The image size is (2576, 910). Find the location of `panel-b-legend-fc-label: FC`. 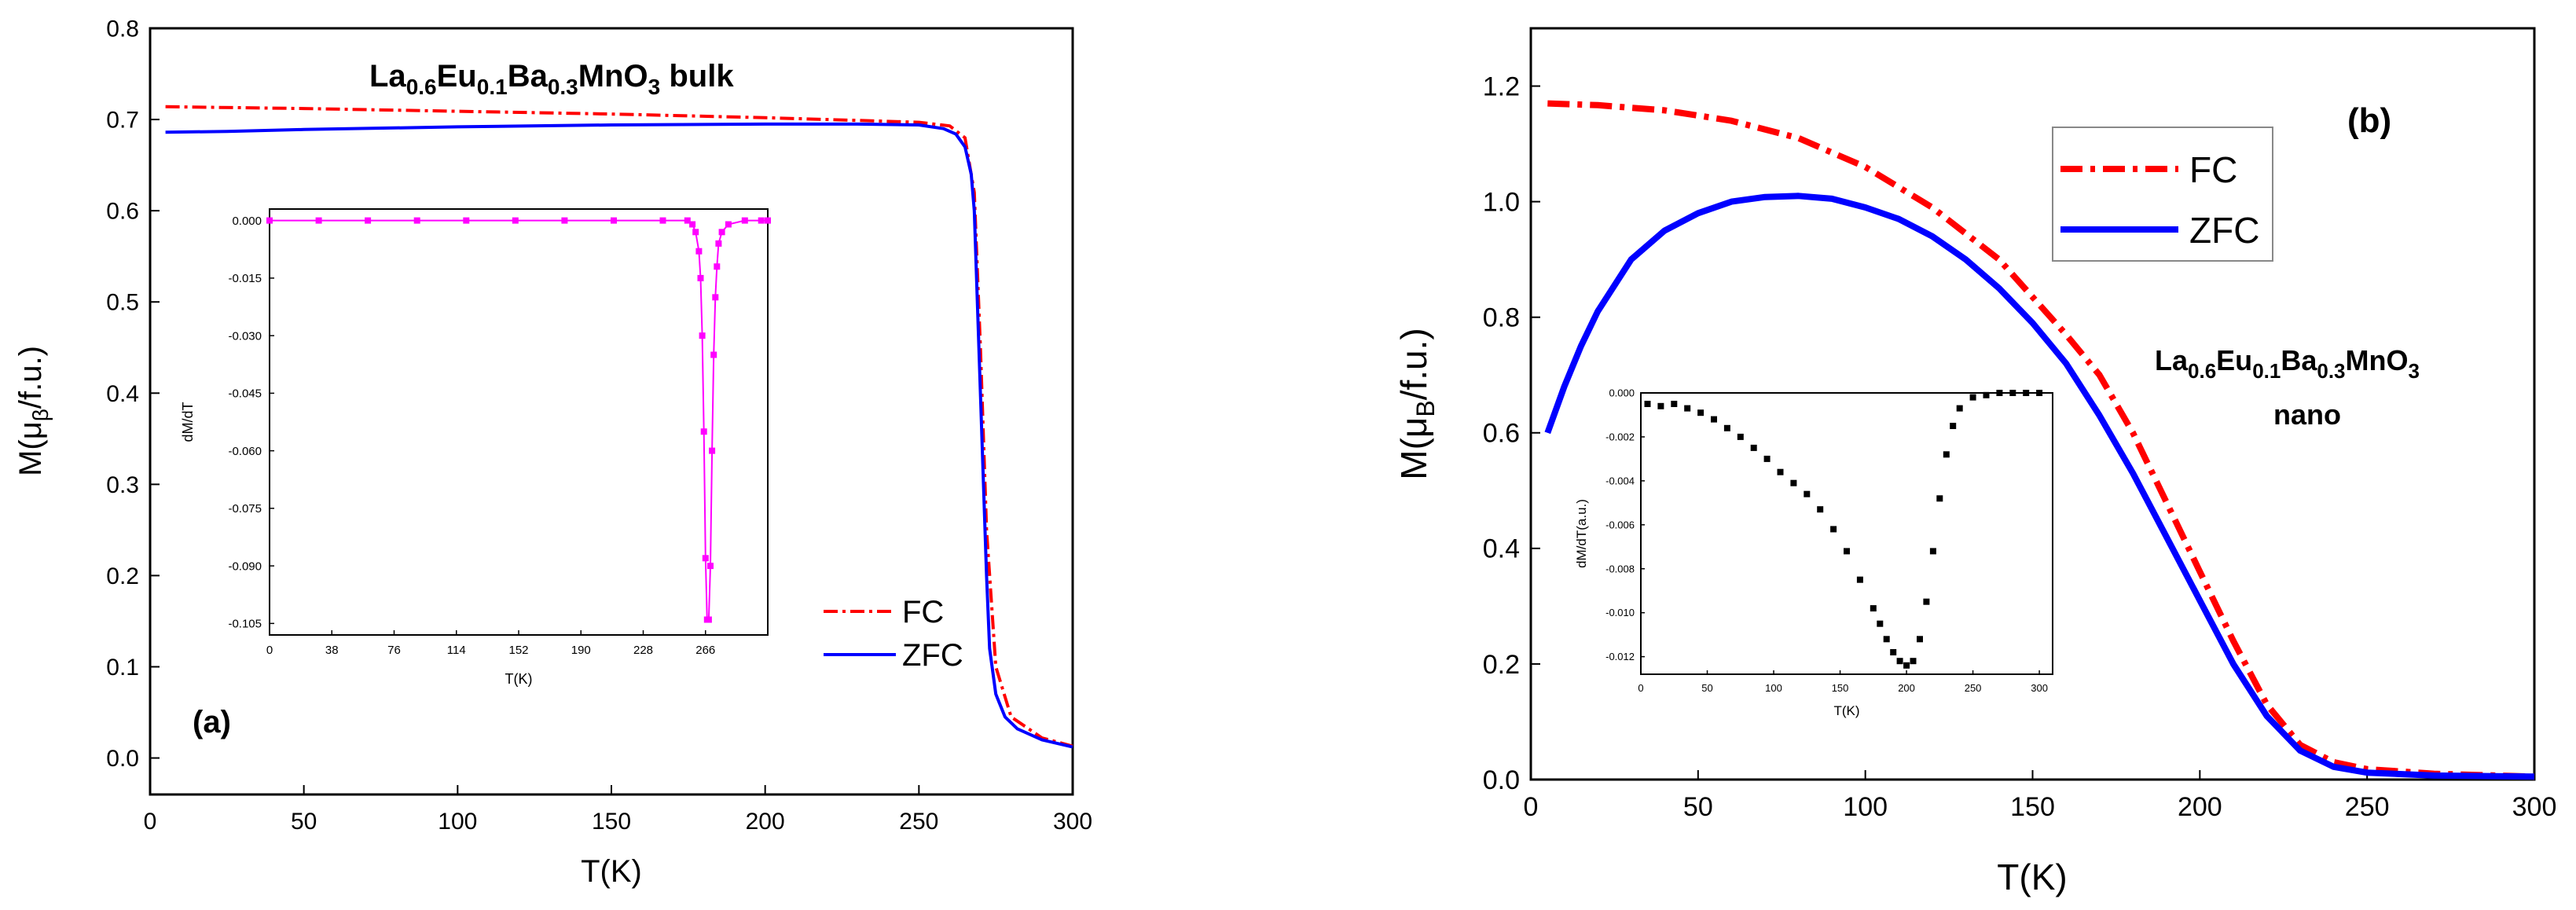

panel-b-legend-fc-label: FC is located at coordinates (2213, 169).